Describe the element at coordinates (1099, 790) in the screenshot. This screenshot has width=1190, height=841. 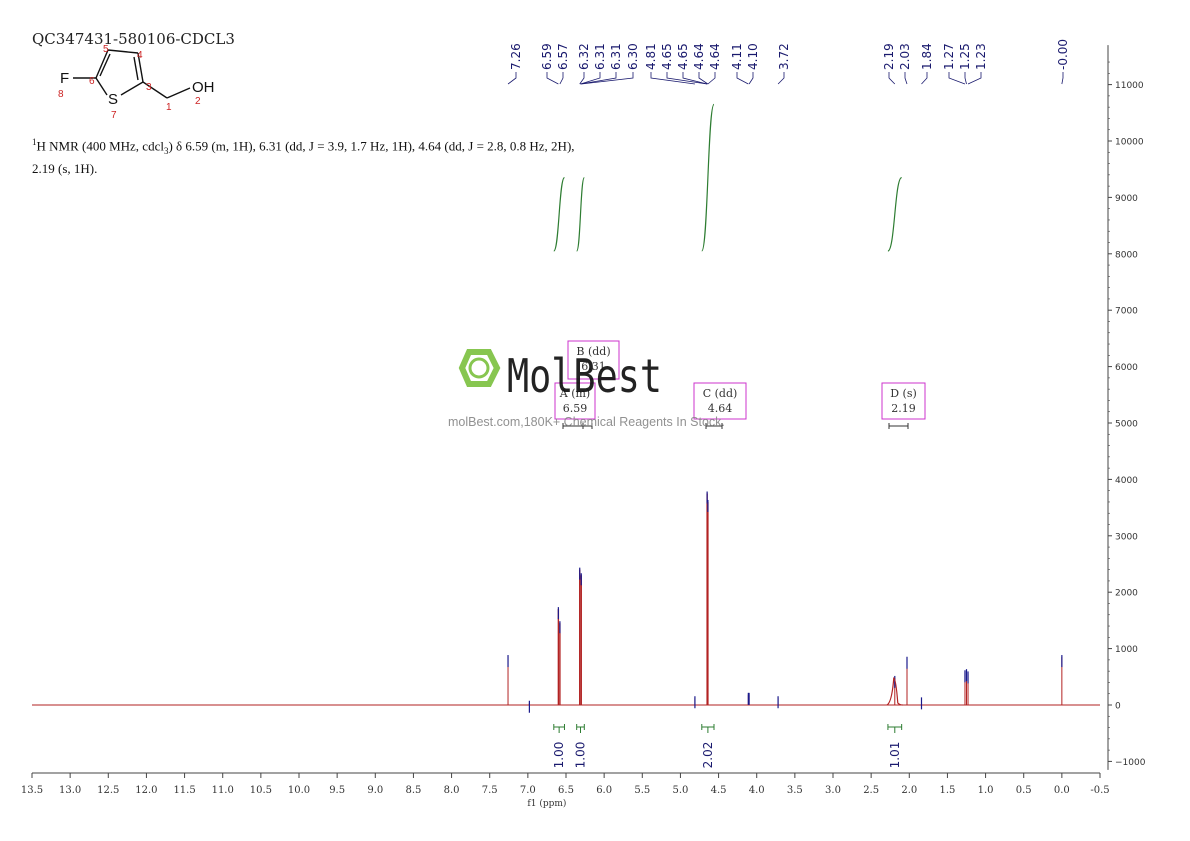
I see `x-tick-label: -0.5` at that location.